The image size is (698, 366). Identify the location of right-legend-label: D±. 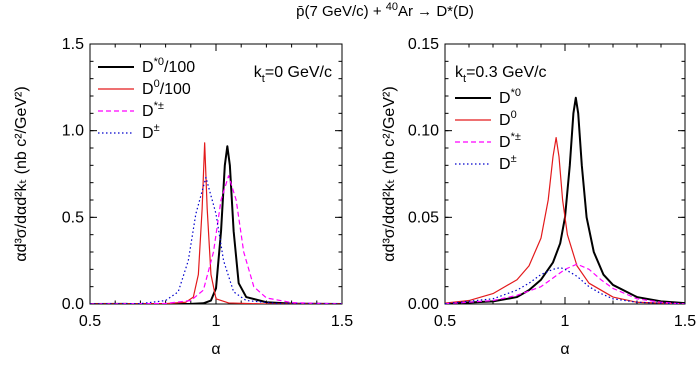
(508, 163).